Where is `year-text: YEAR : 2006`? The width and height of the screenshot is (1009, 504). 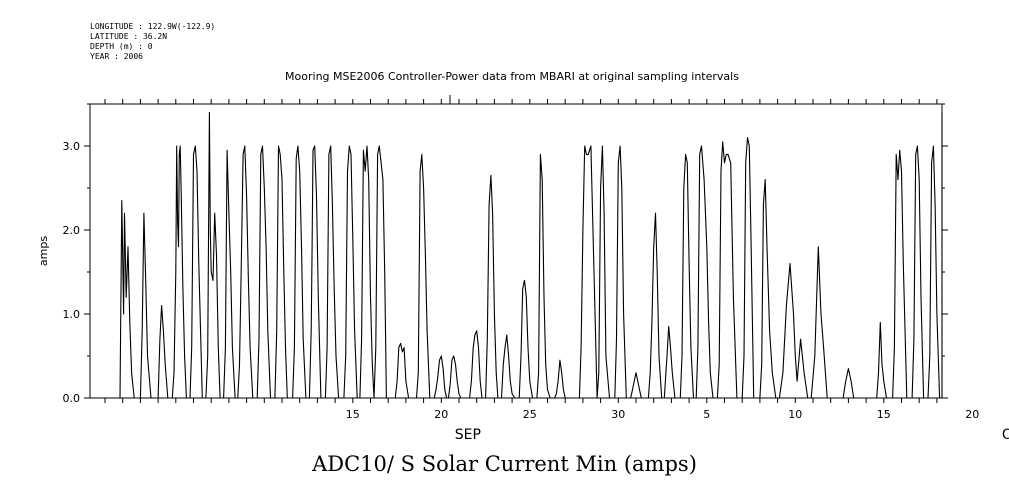
year-text: YEAR : 2006 is located at coordinates (116, 56).